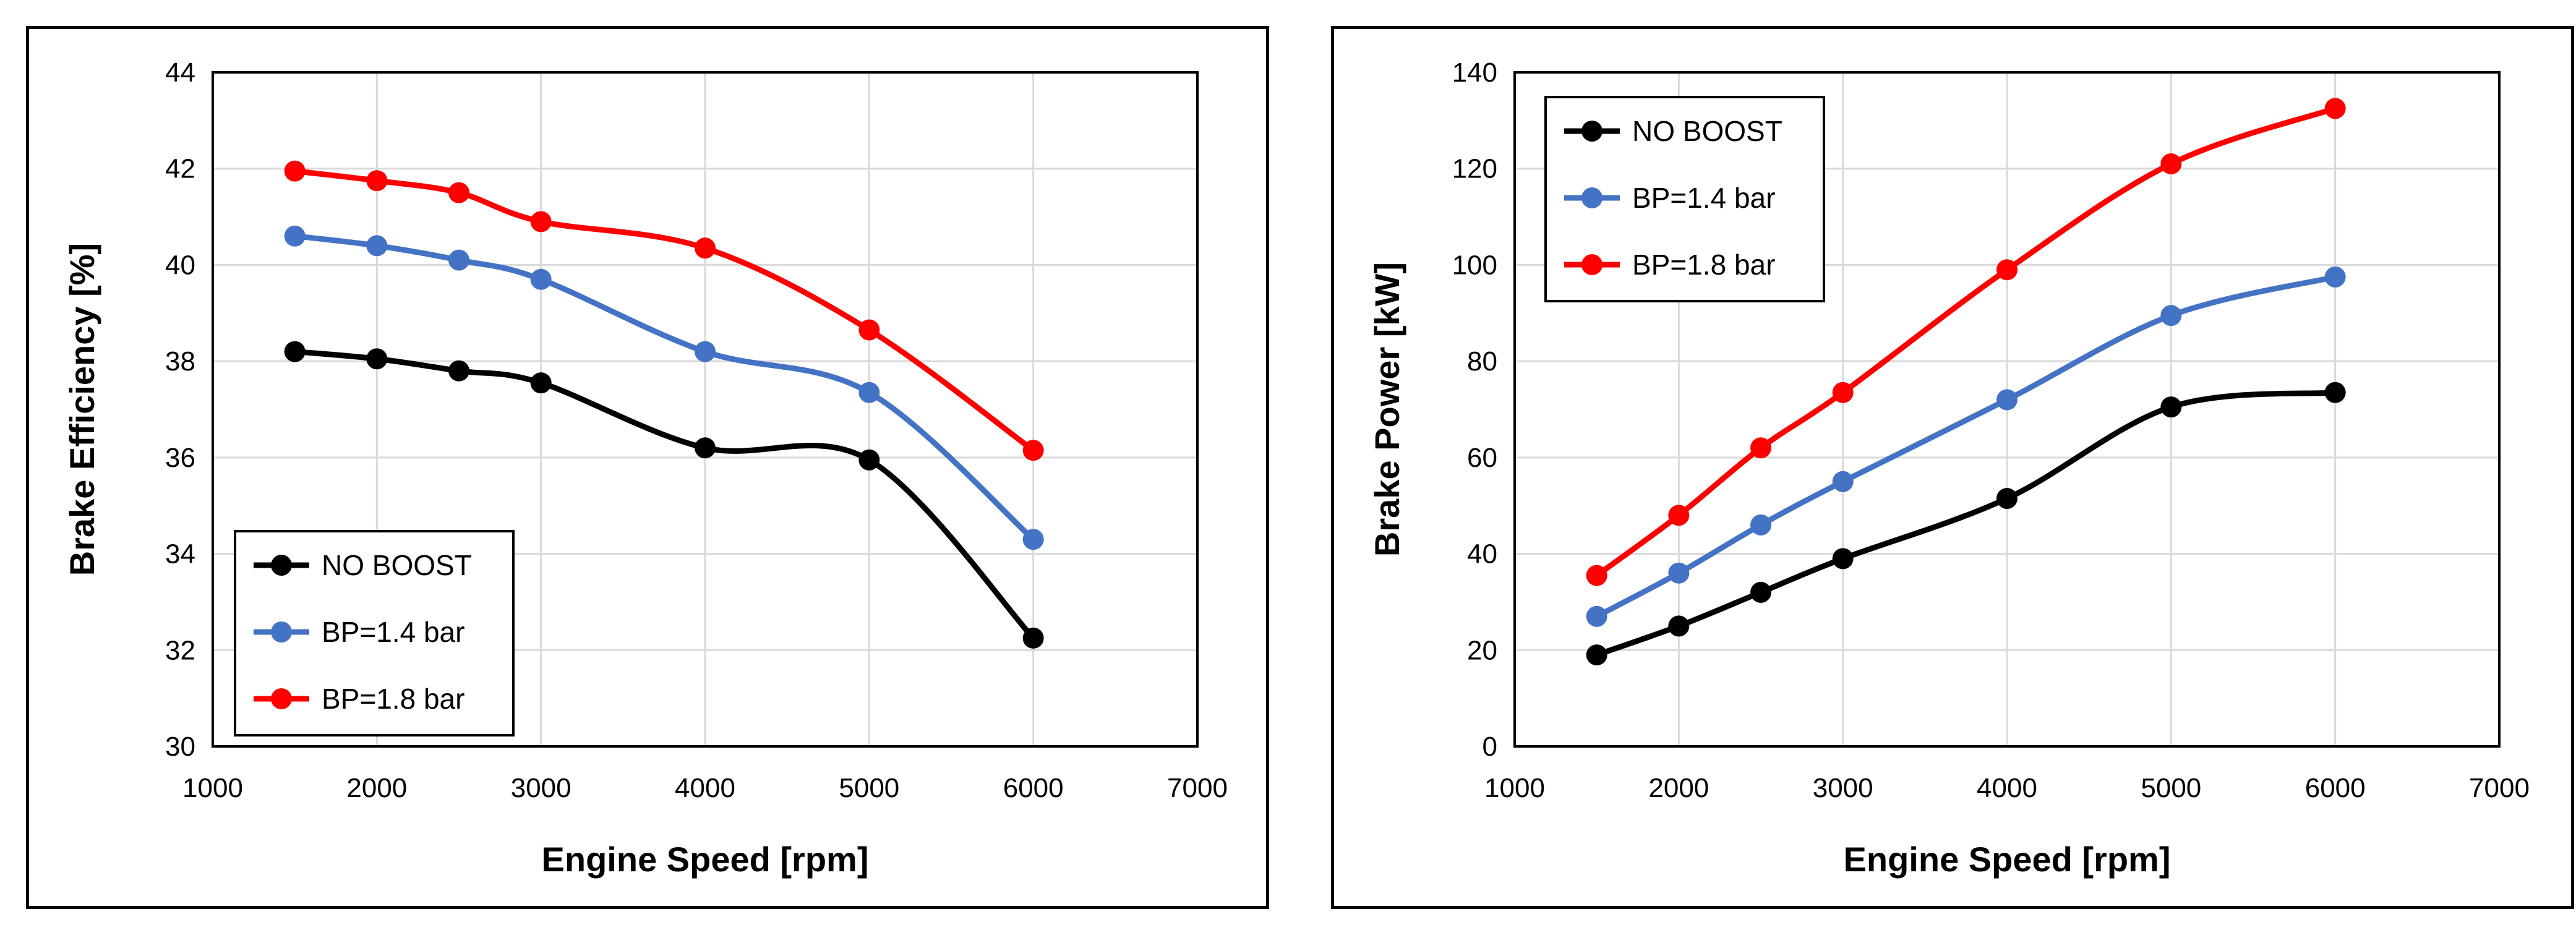 The width and height of the screenshot is (2576, 935). I want to click on y-tick-label: 100, so click(1475, 265).